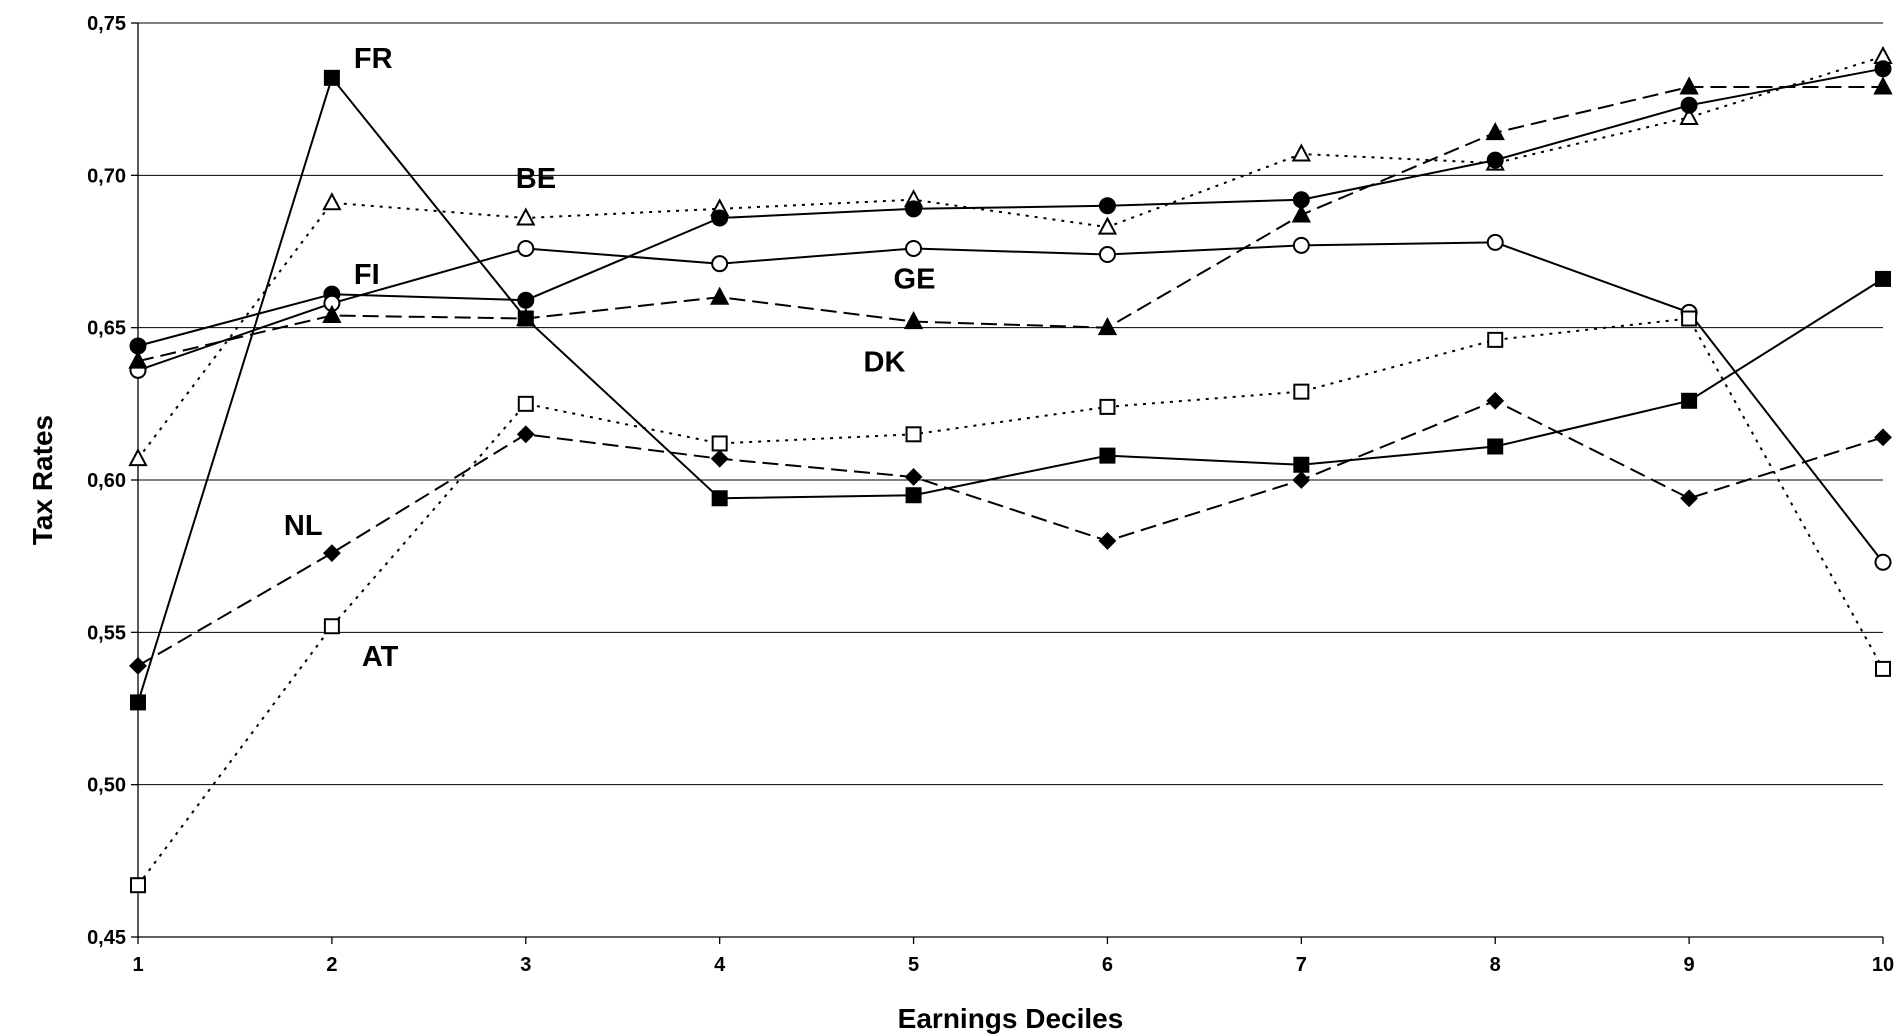 The image size is (1901, 1034). Describe the element at coordinates (885, 363) in the screenshot. I see `series-label-dk: DK` at that location.